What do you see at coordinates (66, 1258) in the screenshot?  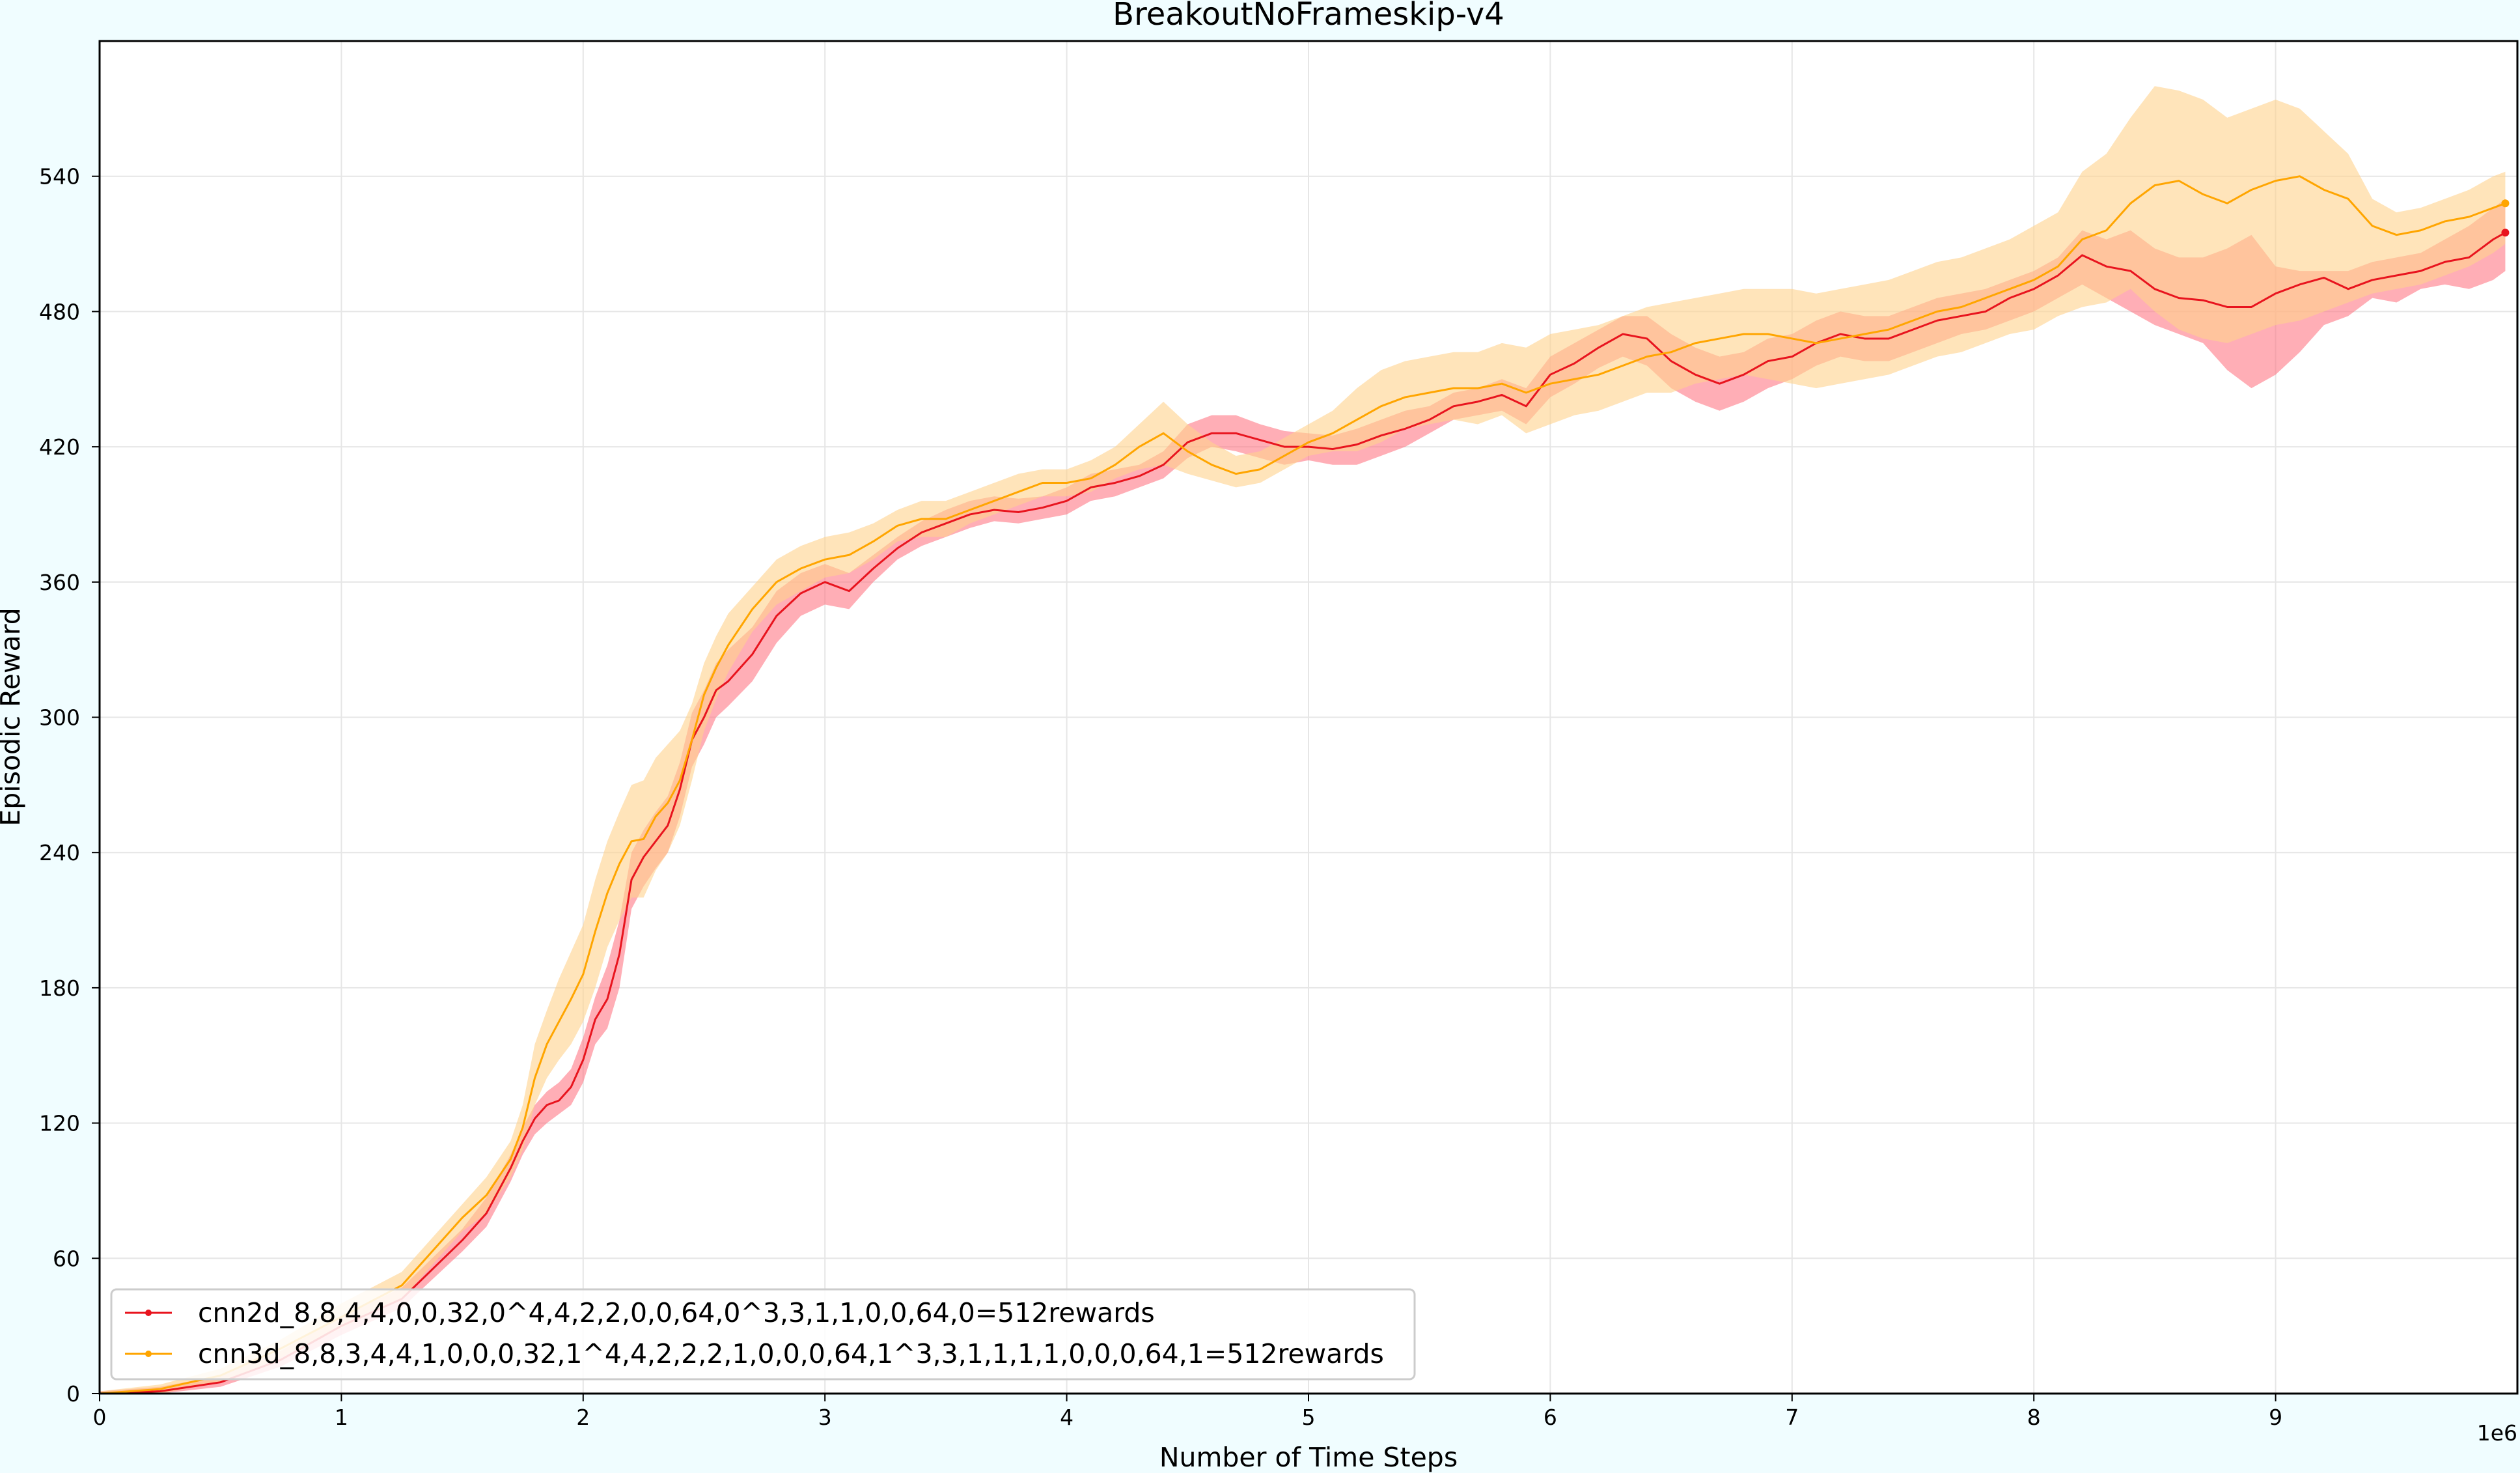 I see `y-tick-label: 60` at bounding box center [66, 1258].